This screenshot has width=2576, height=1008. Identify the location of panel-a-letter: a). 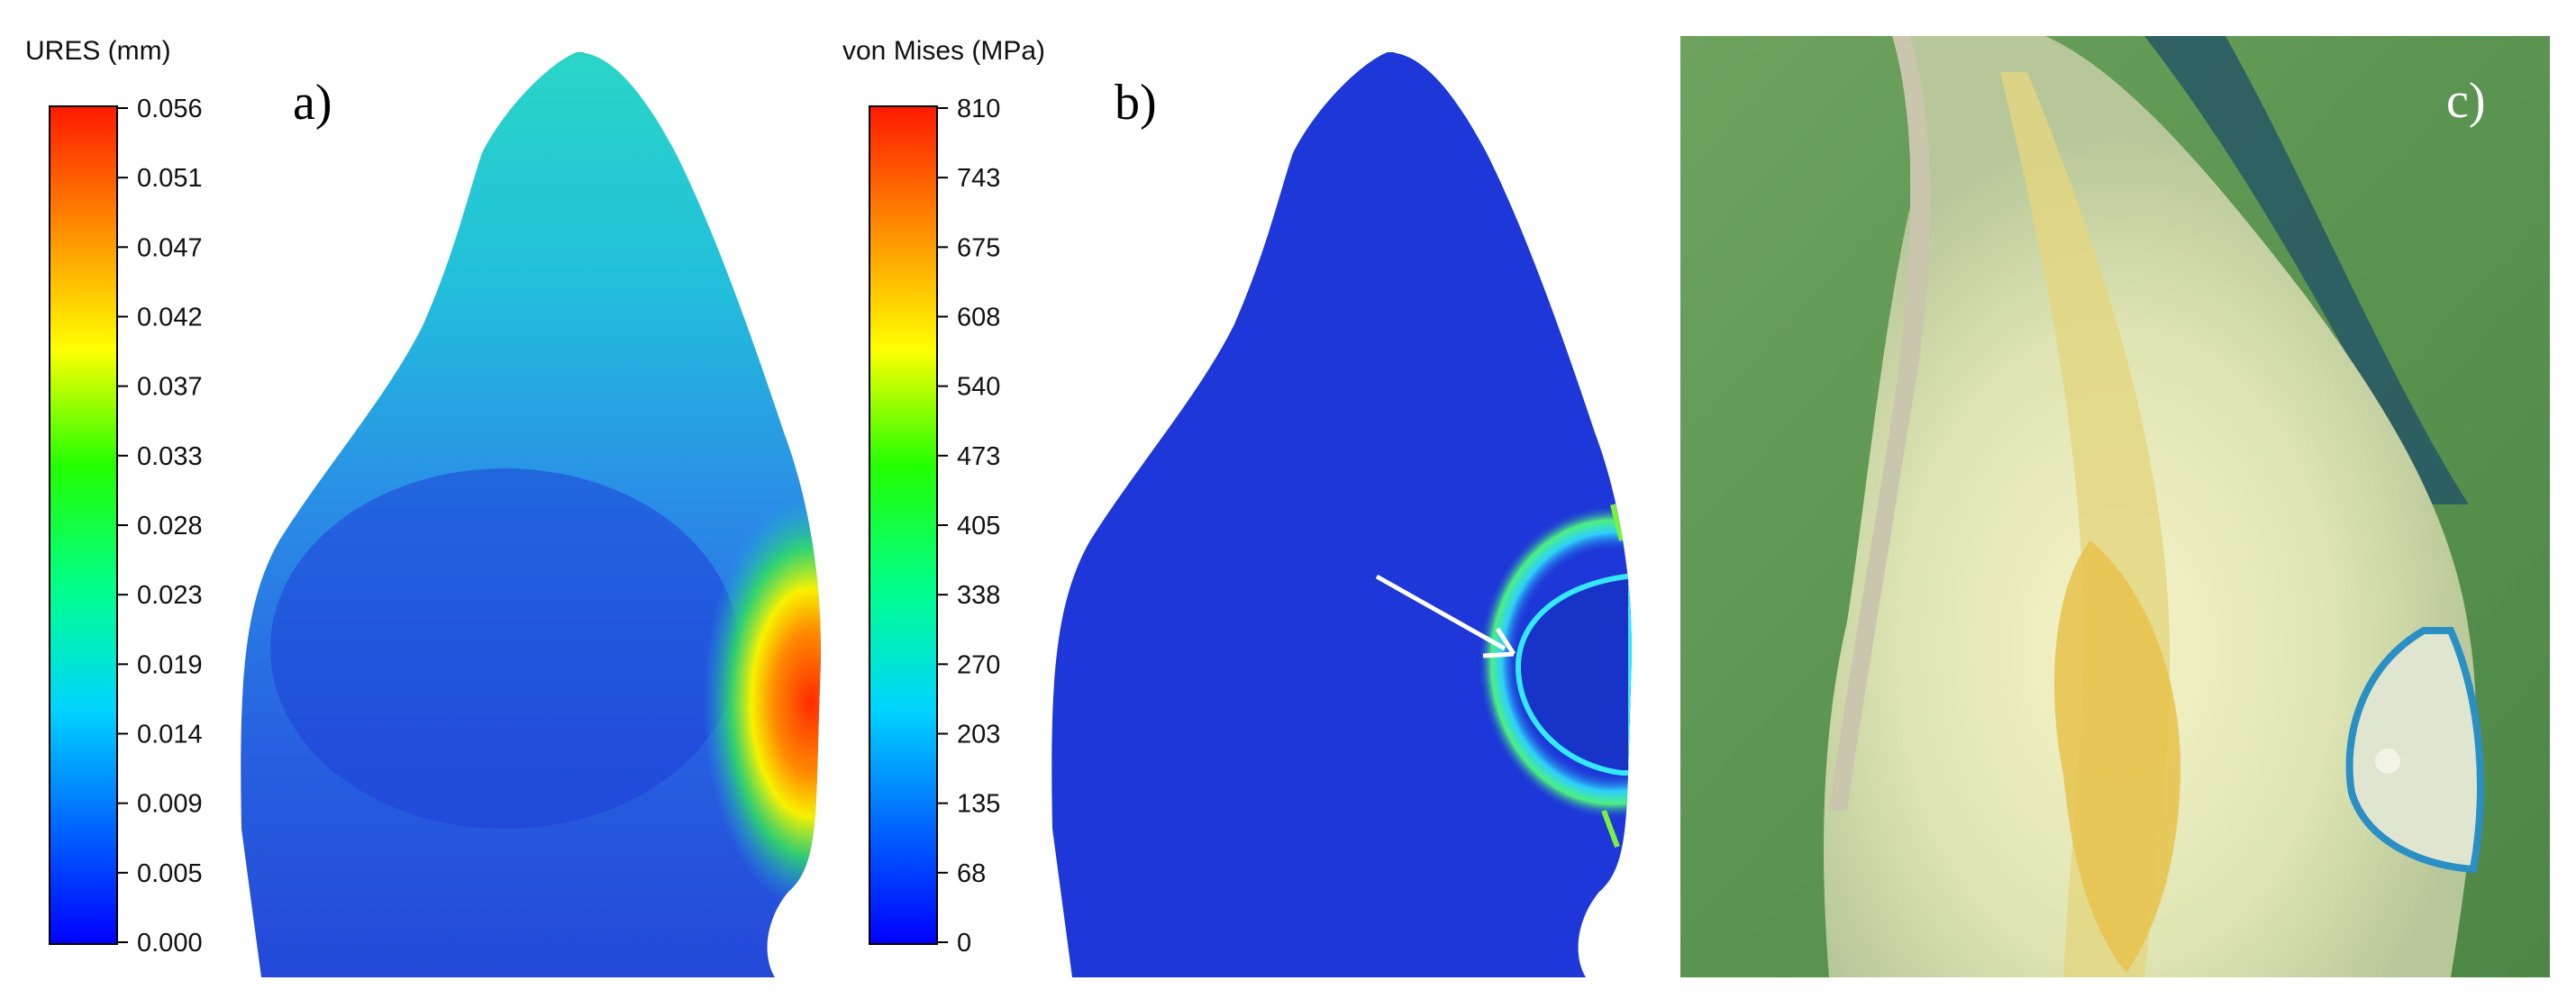
(312, 103).